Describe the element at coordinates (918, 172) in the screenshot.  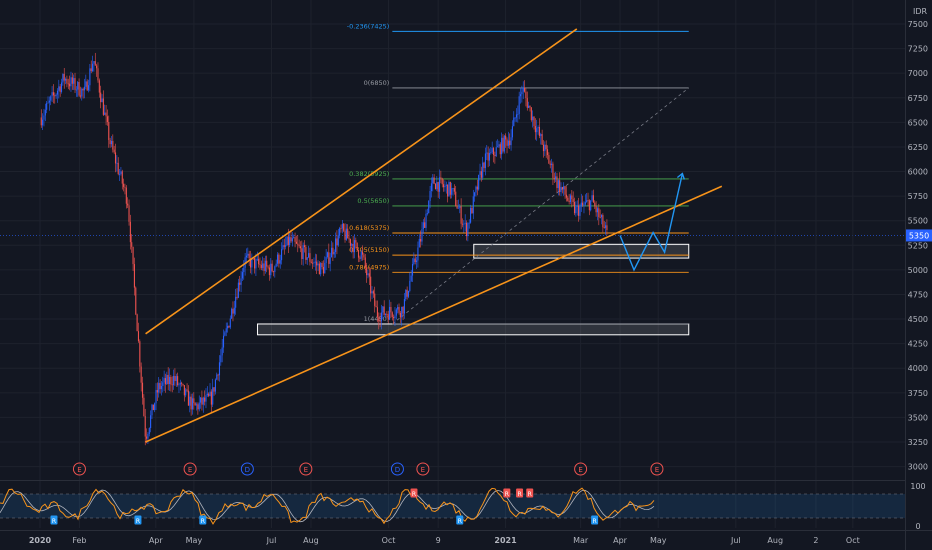
I see `price-tick-label: 6000` at that location.